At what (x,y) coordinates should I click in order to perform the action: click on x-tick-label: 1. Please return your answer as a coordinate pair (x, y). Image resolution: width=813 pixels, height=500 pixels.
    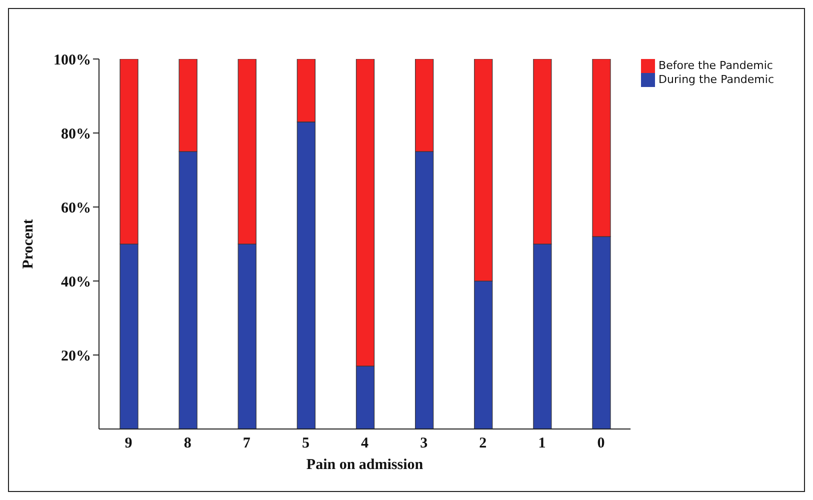
    Looking at the image, I should click on (542, 444).